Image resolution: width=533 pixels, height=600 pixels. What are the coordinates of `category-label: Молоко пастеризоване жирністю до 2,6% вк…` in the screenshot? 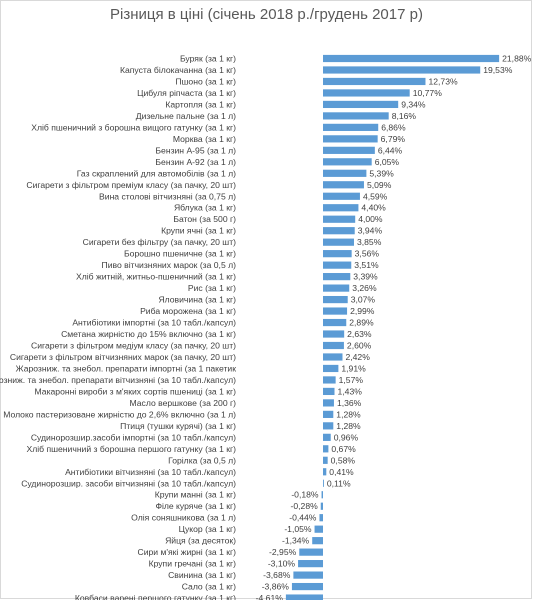 It's located at (119, 414).